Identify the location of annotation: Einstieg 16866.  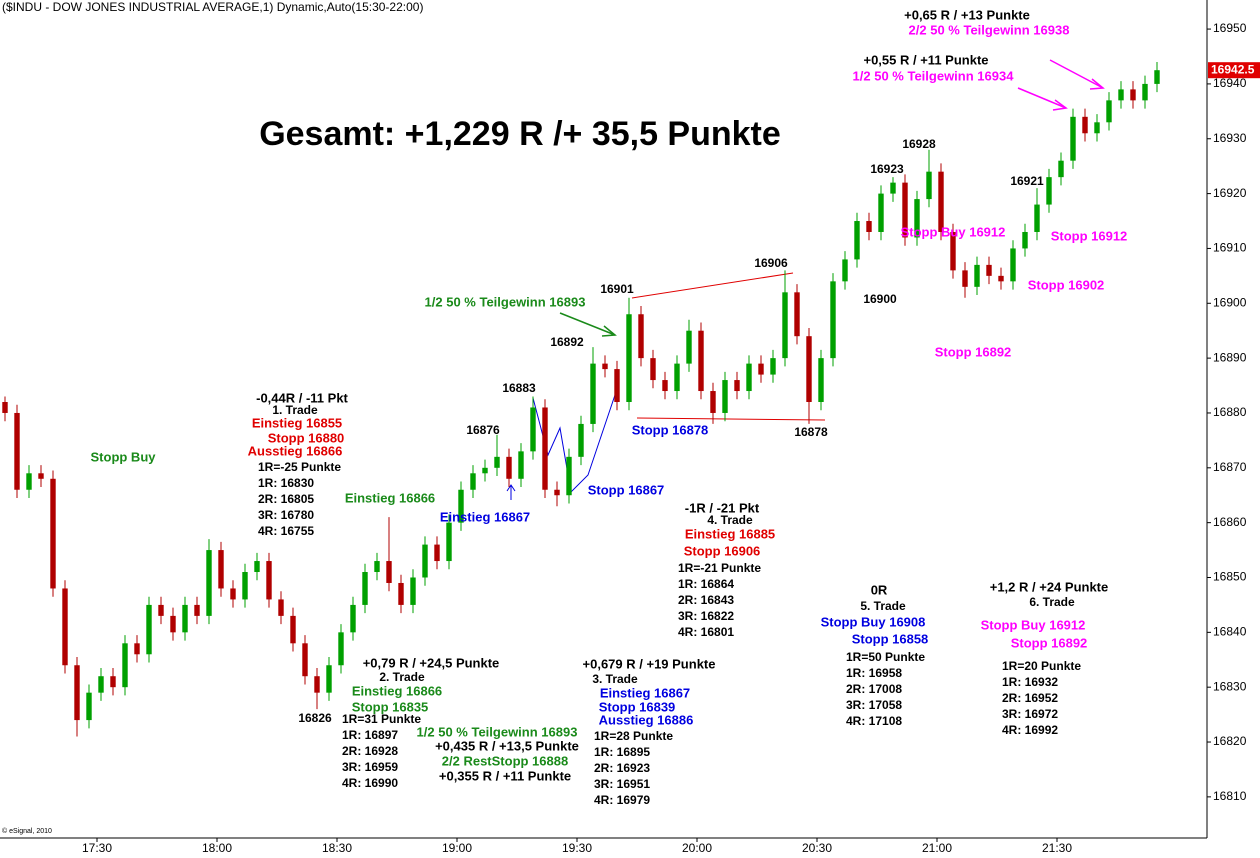
(390, 497).